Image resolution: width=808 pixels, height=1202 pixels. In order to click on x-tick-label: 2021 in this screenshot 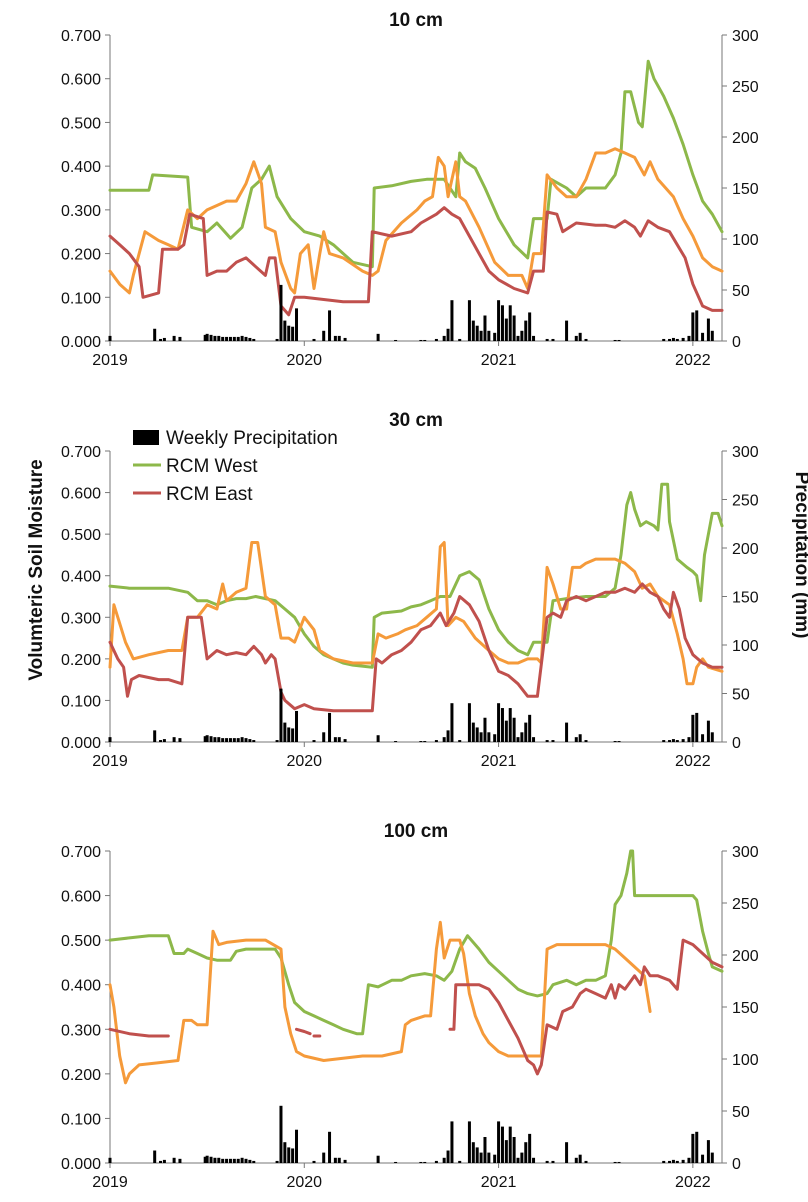, I will do `click(499, 360)`.